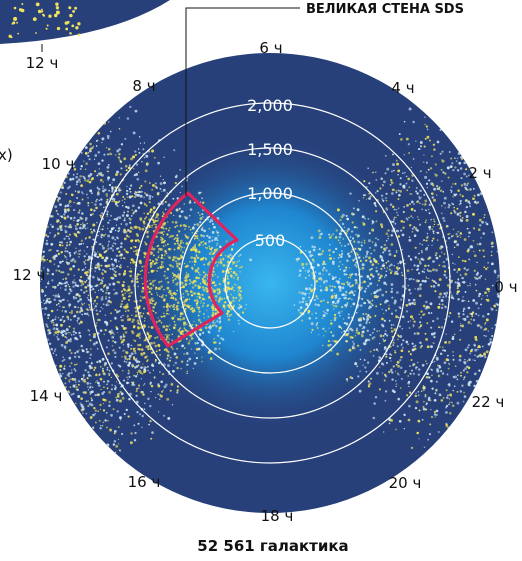 This screenshot has height=561, width=522. What do you see at coordinates (44, 20) in the screenshot?
I see `inset-galaxy-dots` at bounding box center [44, 20].